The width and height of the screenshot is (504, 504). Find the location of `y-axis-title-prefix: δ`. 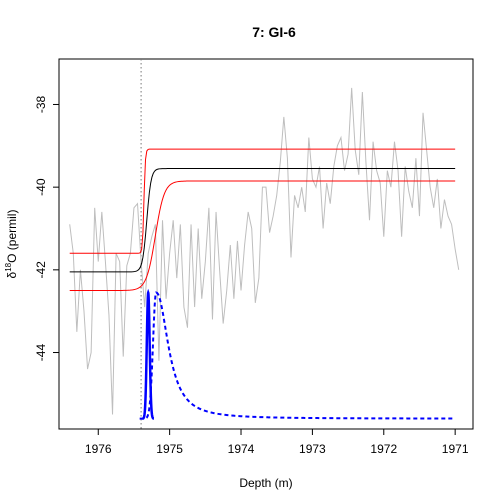

y-axis-title-prefix: δ is located at coordinates (12, 274).